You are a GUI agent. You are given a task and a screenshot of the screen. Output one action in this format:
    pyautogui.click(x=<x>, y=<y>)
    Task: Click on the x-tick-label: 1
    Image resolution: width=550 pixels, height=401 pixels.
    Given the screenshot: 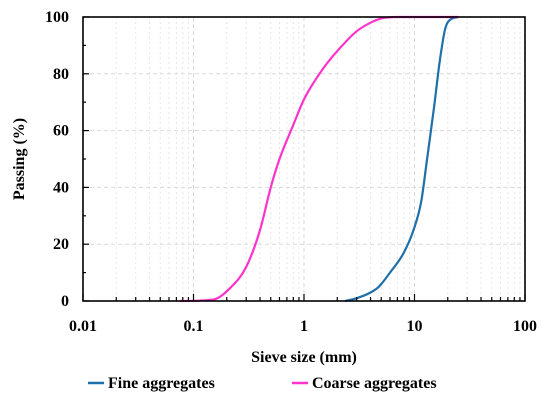 What is the action you would take?
    pyautogui.click(x=304, y=326)
    